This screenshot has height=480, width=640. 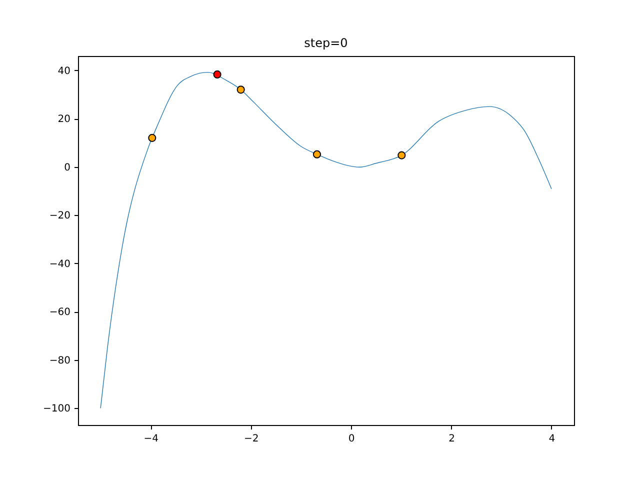 What do you see at coordinates (56, 409) in the screenshot?
I see `y-tick-label: −100` at bounding box center [56, 409].